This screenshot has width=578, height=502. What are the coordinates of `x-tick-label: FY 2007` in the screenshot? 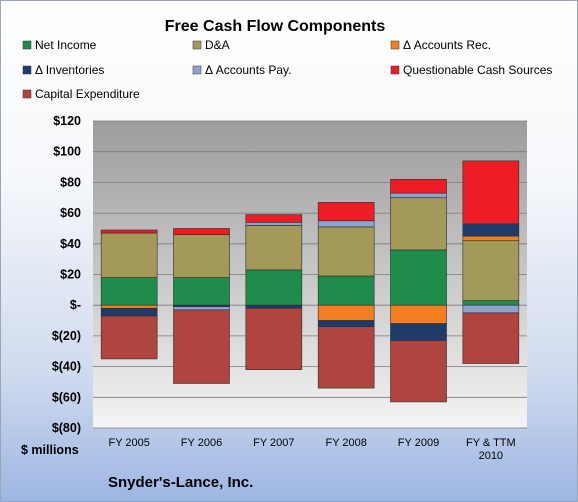 It's located at (273, 443).